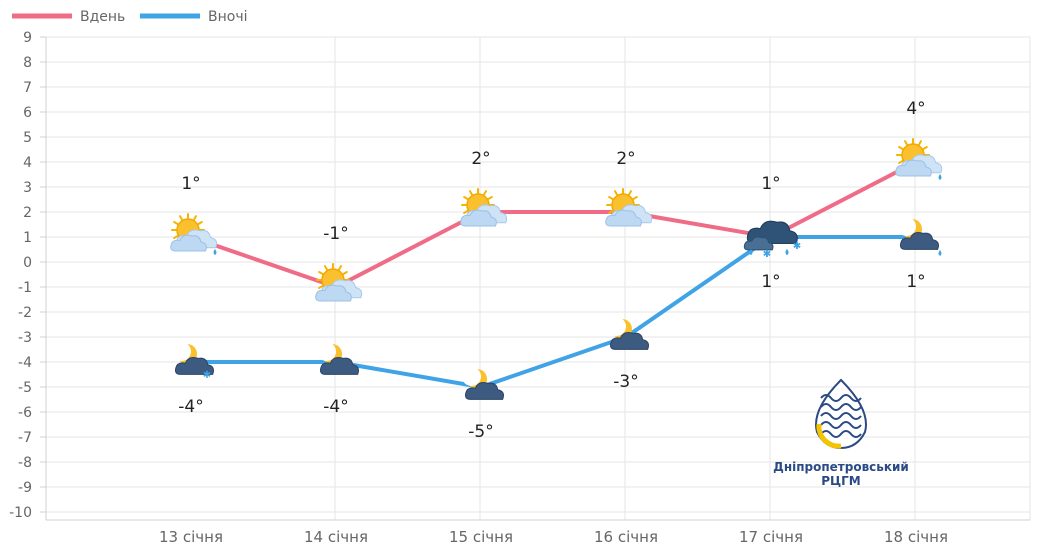  Describe the element at coordinates (25, 388) in the screenshot. I see `y-tick-label: -5` at that location.